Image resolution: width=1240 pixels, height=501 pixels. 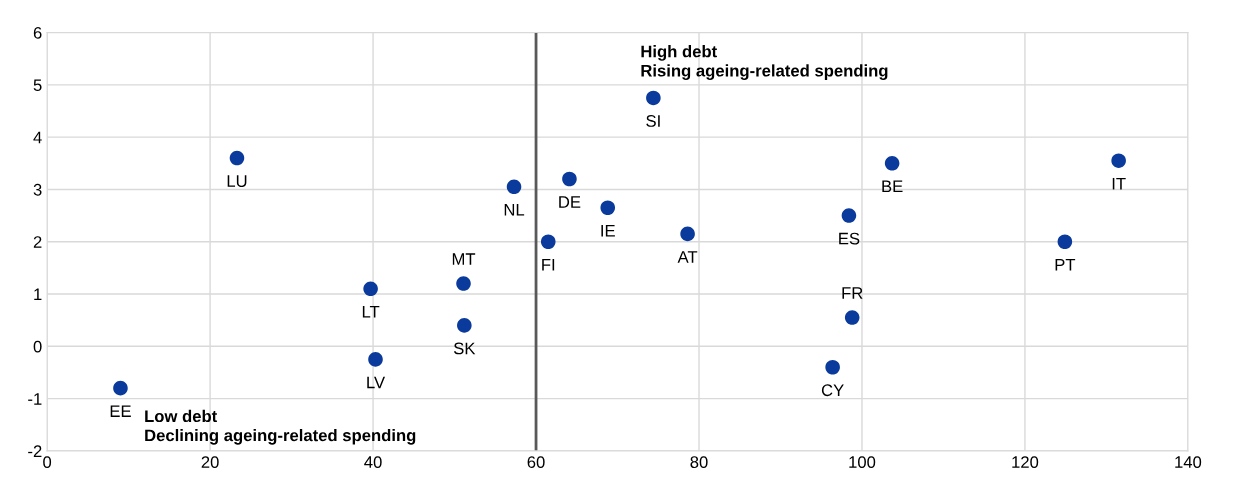 What do you see at coordinates (376, 382) in the screenshot?
I see `data-label: LV` at bounding box center [376, 382].